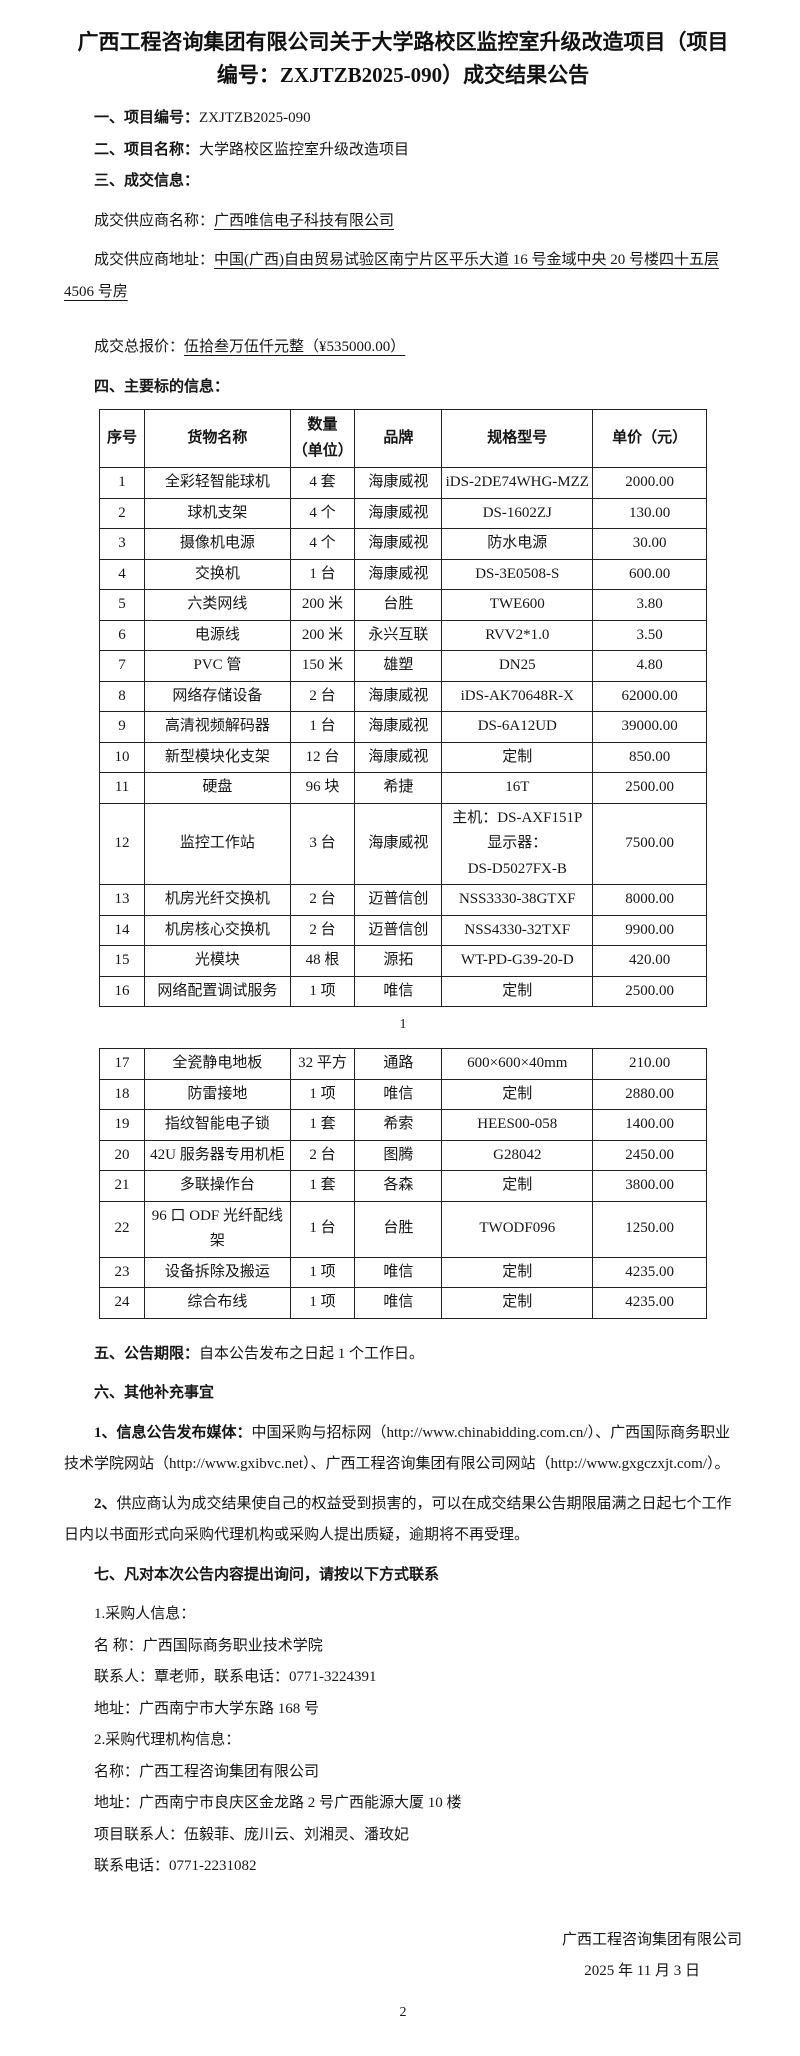 The width and height of the screenshot is (800, 2056). What do you see at coordinates (402, 605) in the screenshot?
I see `table-row: 5 六类网线 200 米台胜 TWE600 3.80` at bounding box center [402, 605].